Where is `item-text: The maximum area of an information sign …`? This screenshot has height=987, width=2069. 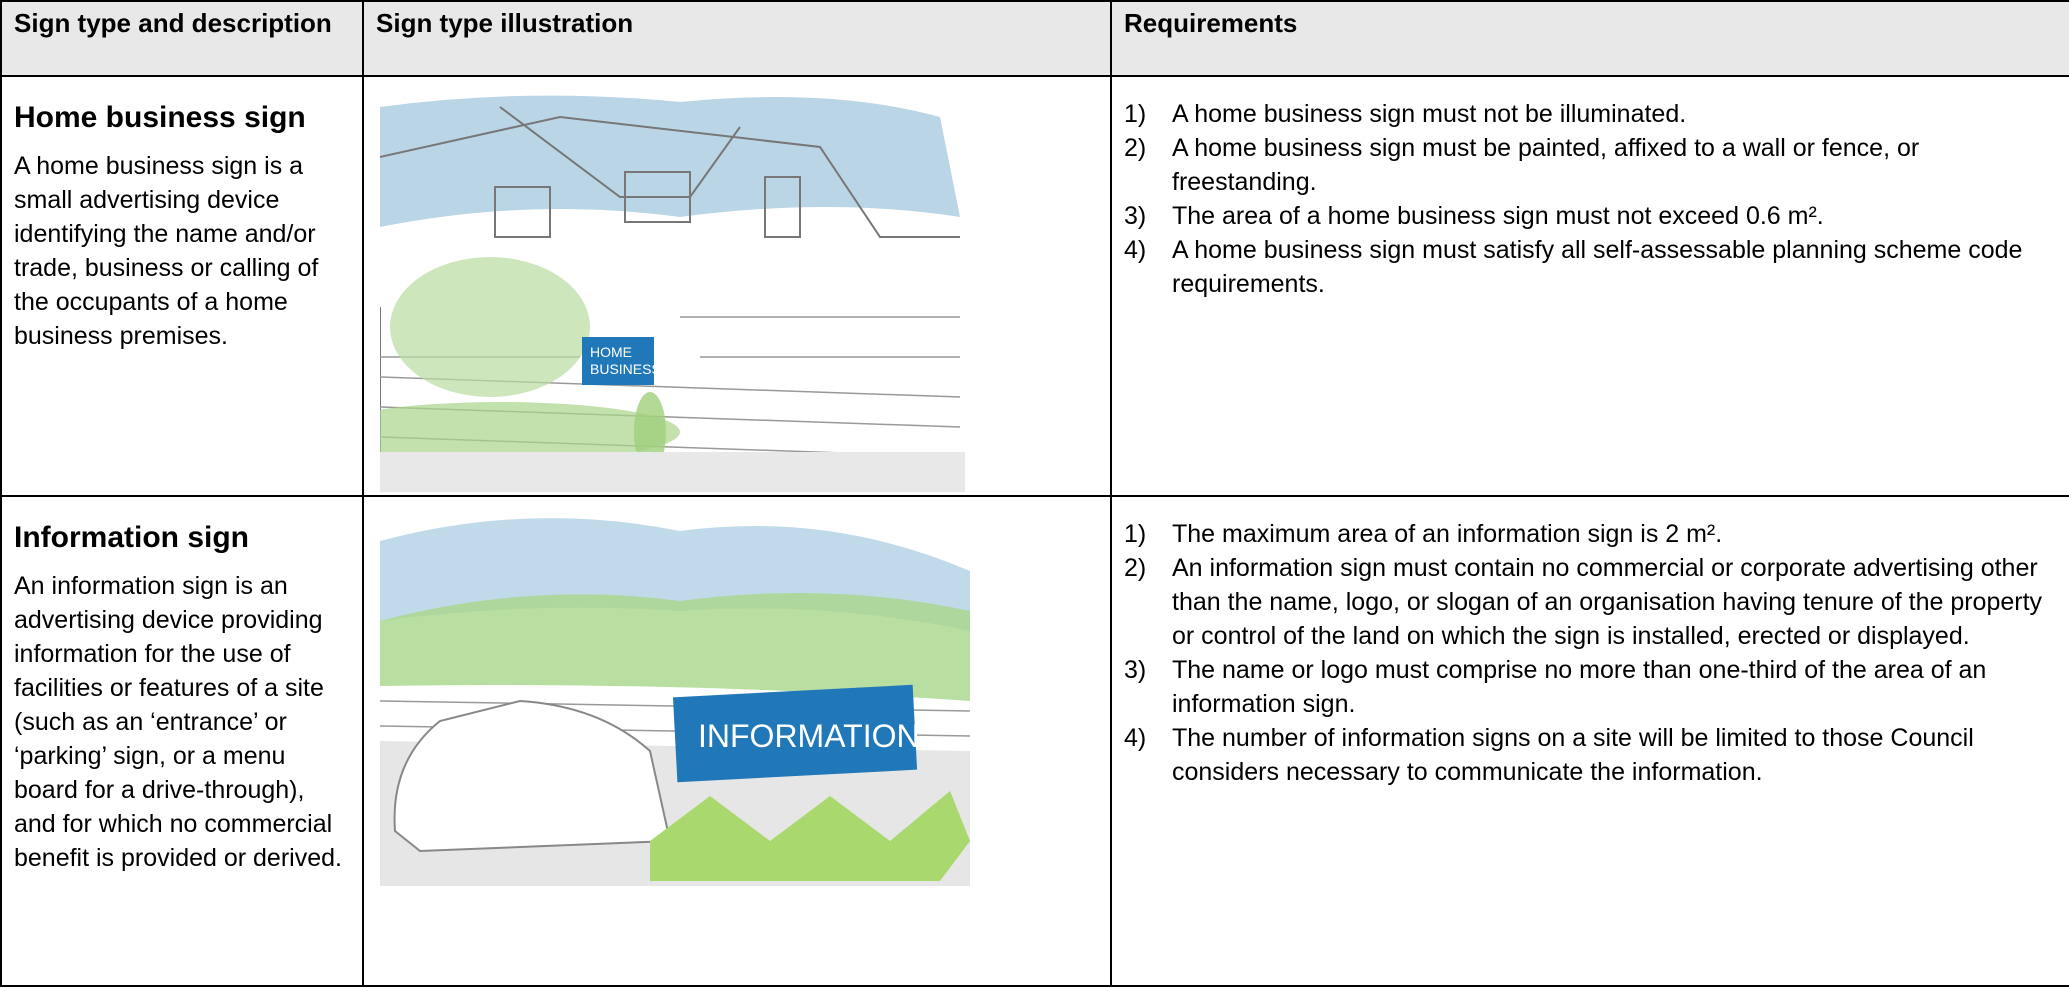 item-text: The maximum area of an information sign … is located at coordinates (1447, 534).